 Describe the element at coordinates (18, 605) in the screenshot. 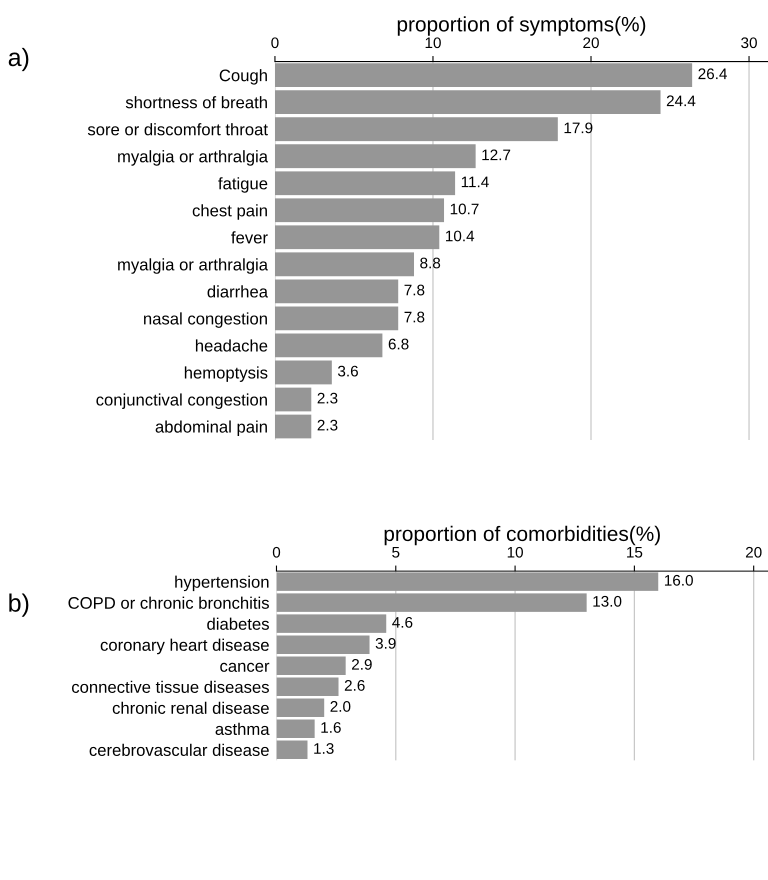

I see `text: b)` at that location.